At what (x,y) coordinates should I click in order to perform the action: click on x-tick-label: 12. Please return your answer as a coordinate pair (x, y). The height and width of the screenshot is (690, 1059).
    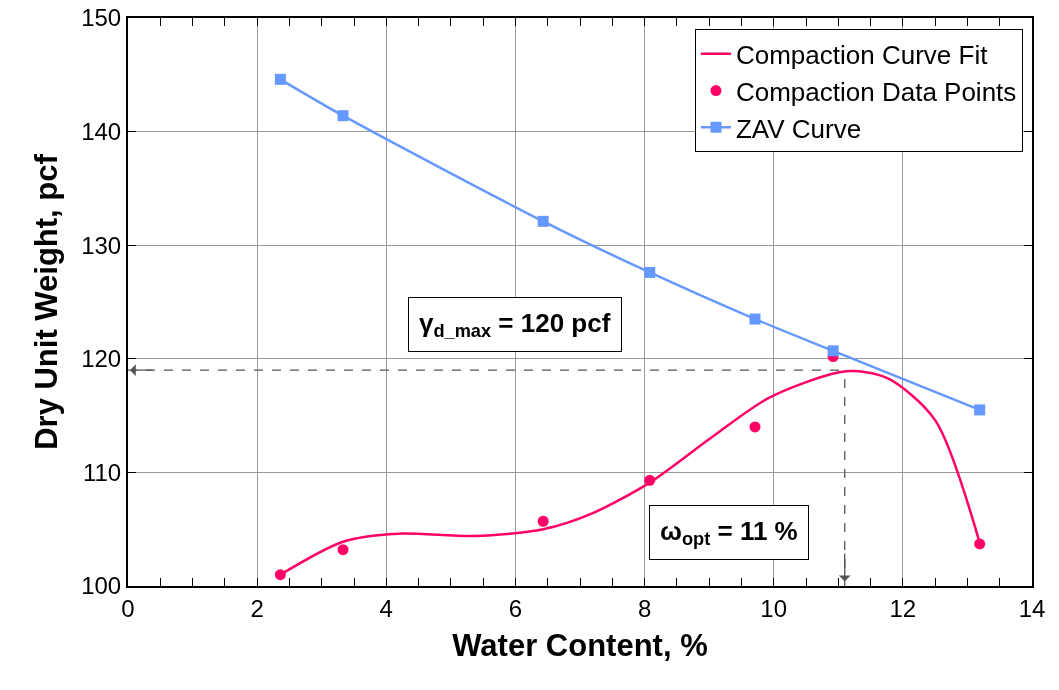
    Looking at the image, I should click on (903, 608).